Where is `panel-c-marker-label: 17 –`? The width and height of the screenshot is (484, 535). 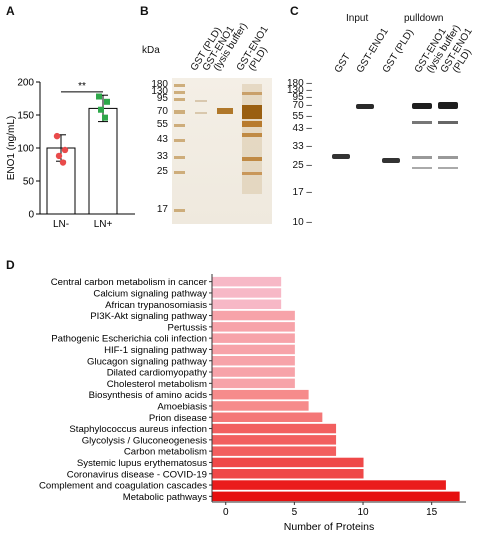 panel-c-marker-label: 17 – is located at coordinates (302, 192).